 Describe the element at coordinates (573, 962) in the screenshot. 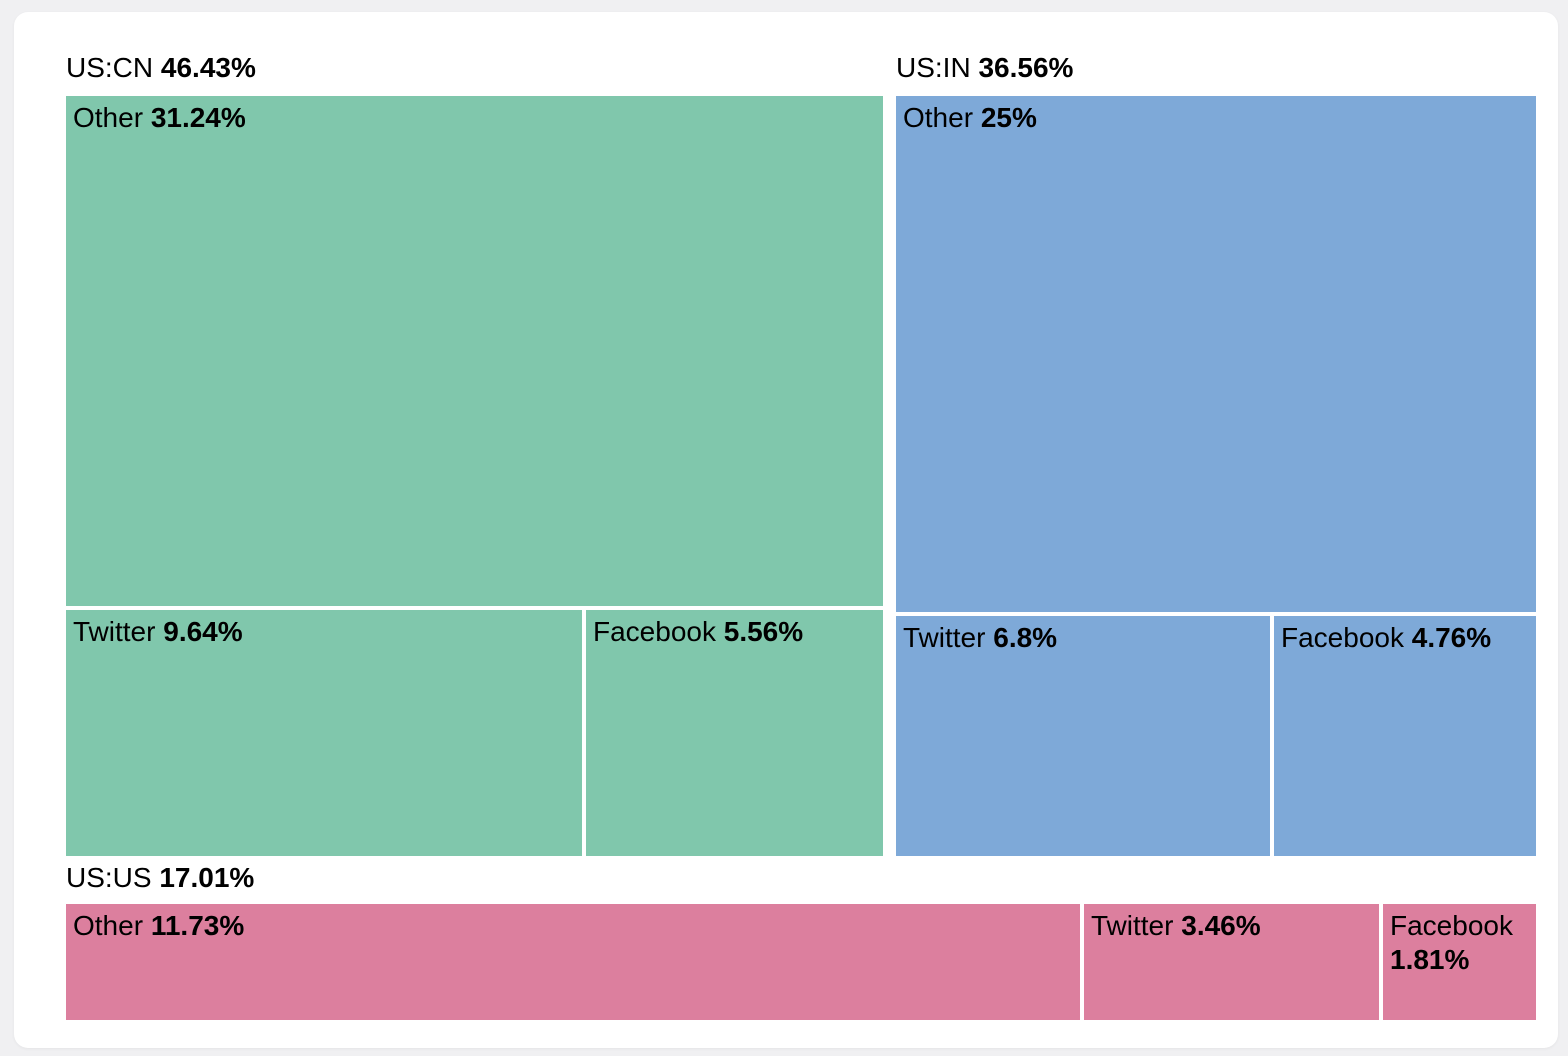

I see `treemap-cell-us-us-other: Other 11.73%` at that location.